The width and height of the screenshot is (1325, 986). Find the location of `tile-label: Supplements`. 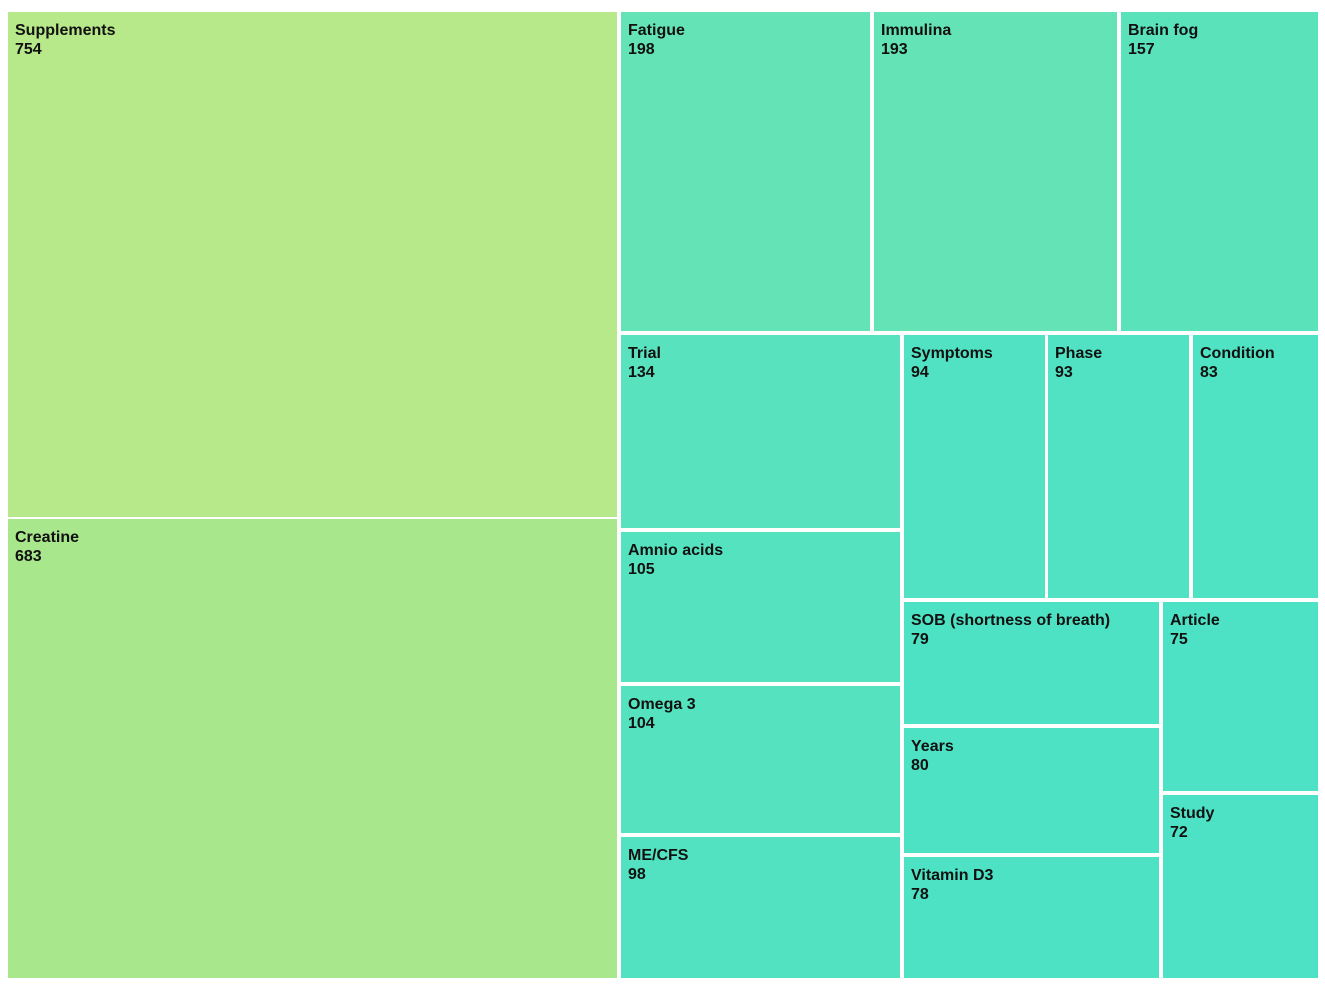

tile-label: Supplements is located at coordinates (65, 30).